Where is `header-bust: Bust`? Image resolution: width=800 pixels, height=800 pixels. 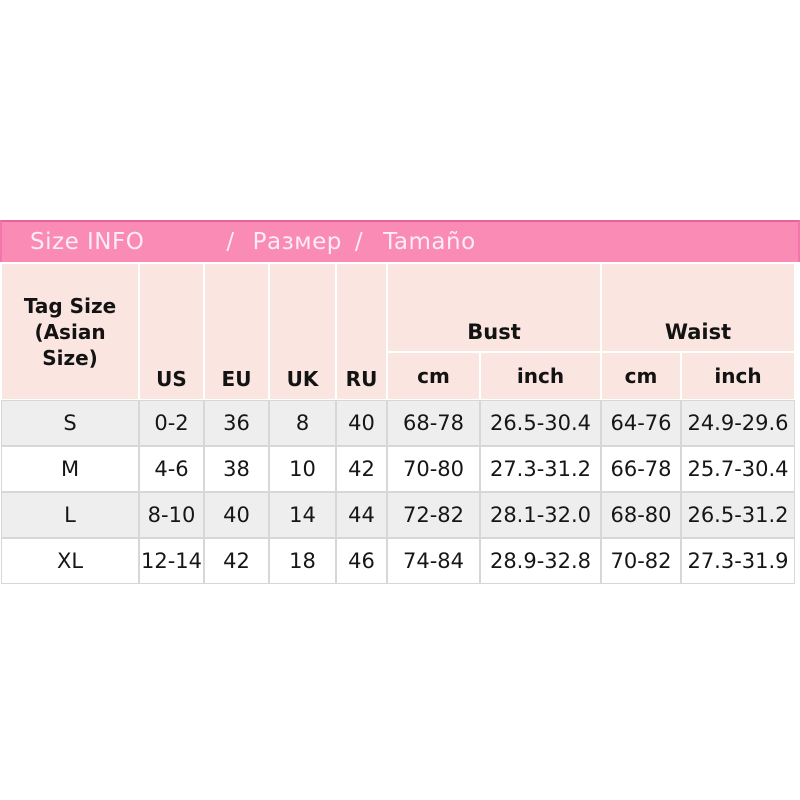 header-bust: Bust is located at coordinates (494, 307).